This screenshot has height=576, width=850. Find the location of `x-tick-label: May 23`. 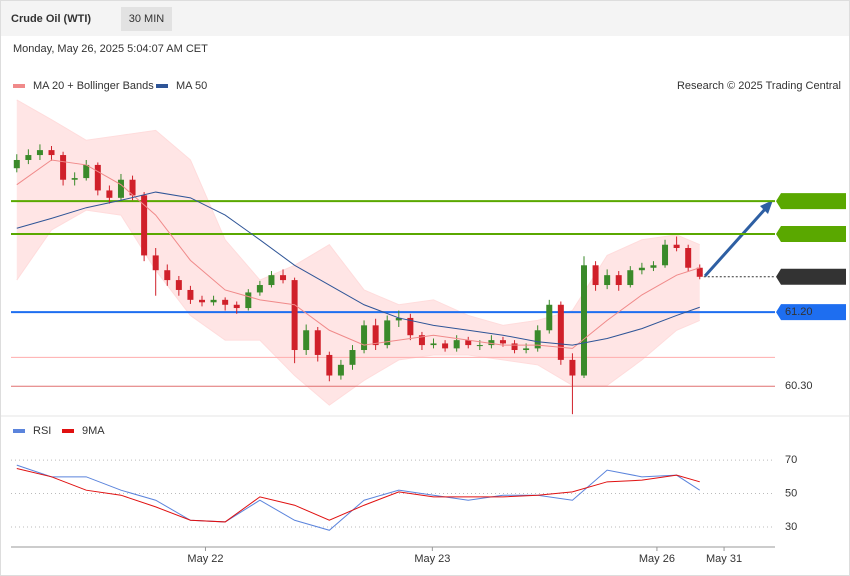

x-tick-label: May 23 is located at coordinates (432, 559).